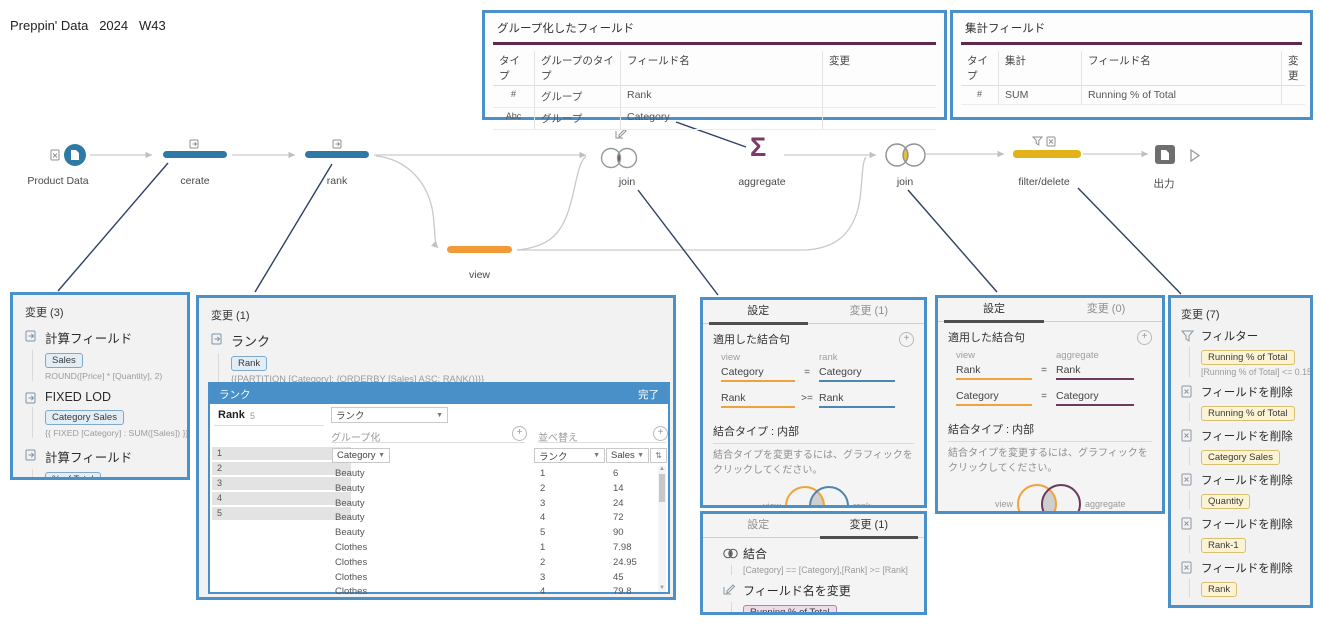 This screenshot has height=628, width=1321. I want to click on scrollbar: ▲ ▼, so click(662, 529).